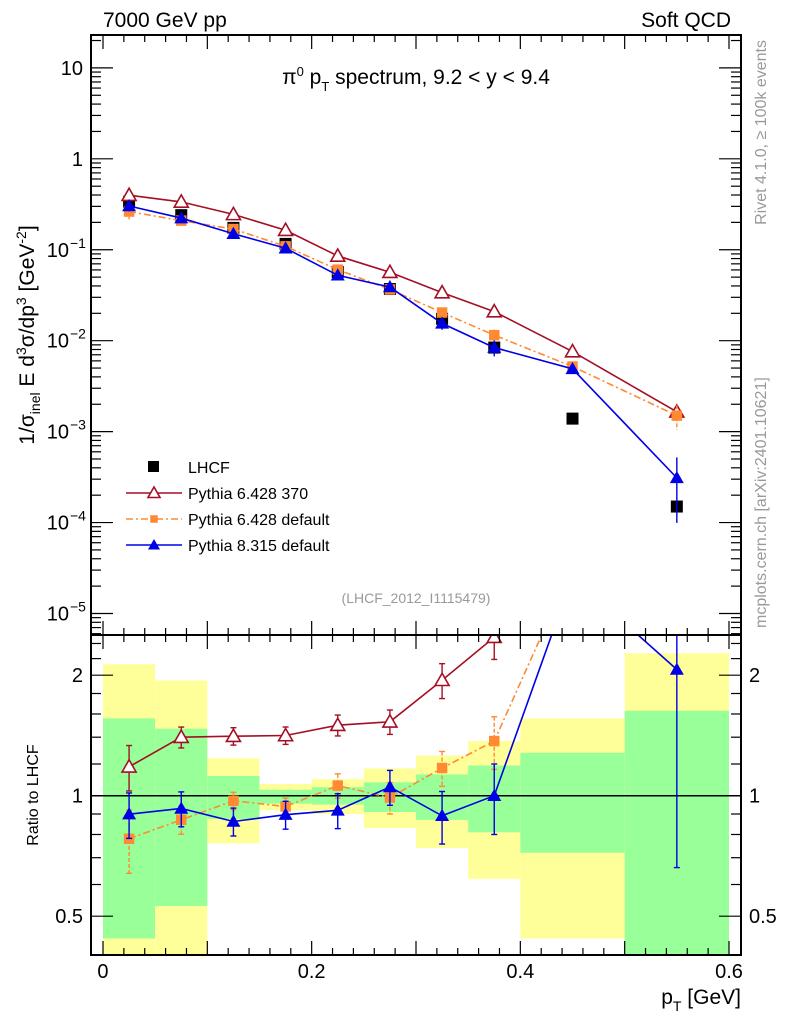 The width and height of the screenshot is (786, 1024). Describe the element at coordinates (78, 334) in the screenshot. I see `y-tick-label-exponent: −2` at that location.